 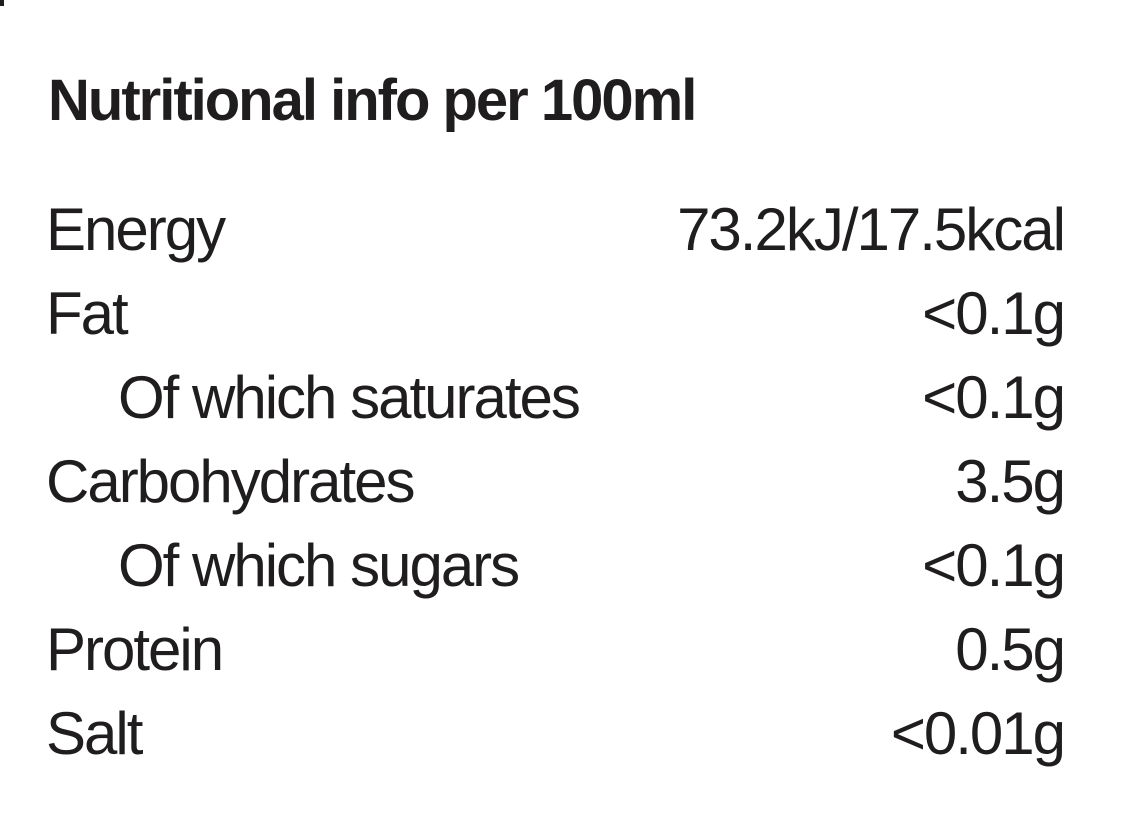 I want to click on nutrition-row-sugars: Of which sugars <0.1g, so click(x=556, y=566).